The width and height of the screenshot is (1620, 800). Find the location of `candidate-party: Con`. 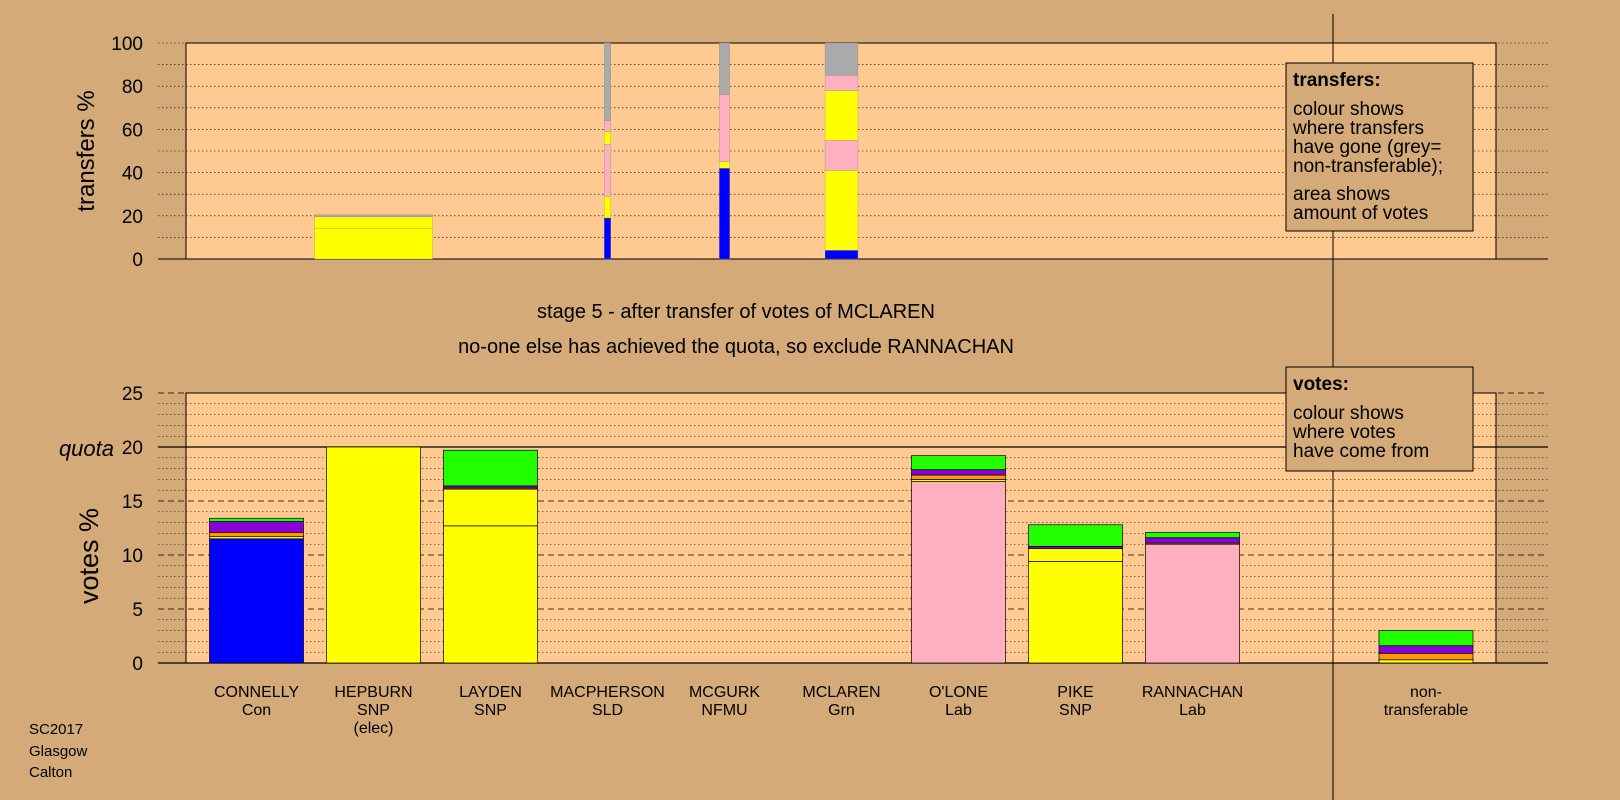

candidate-party: Con is located at coordinates (256, 710).